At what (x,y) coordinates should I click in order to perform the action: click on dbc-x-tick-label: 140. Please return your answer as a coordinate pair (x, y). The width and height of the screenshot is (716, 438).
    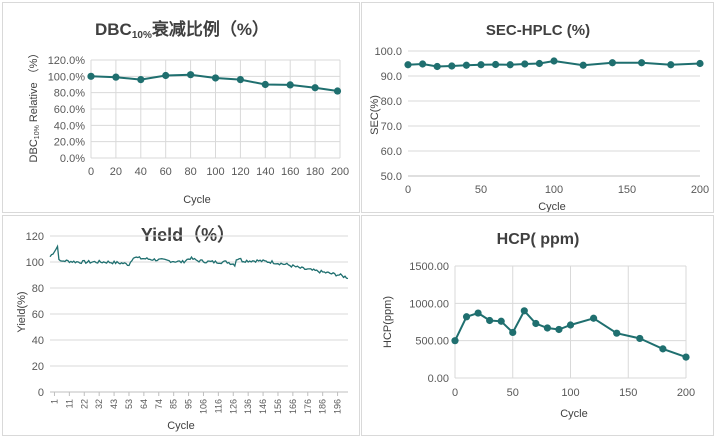
    Looking at the image, I should click on (265, 172).